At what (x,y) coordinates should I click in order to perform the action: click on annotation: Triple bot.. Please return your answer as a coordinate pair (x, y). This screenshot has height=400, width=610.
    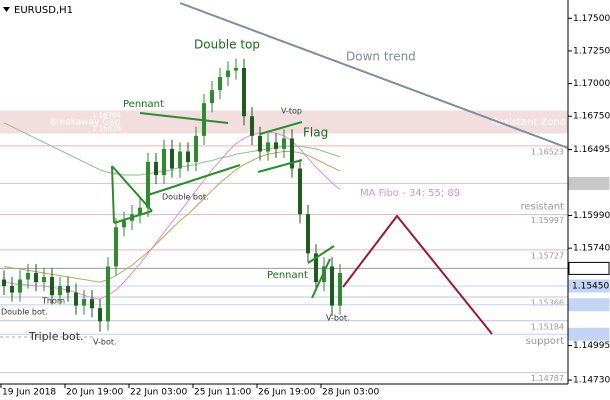
    Looking at the image, I should click on (56, 336).